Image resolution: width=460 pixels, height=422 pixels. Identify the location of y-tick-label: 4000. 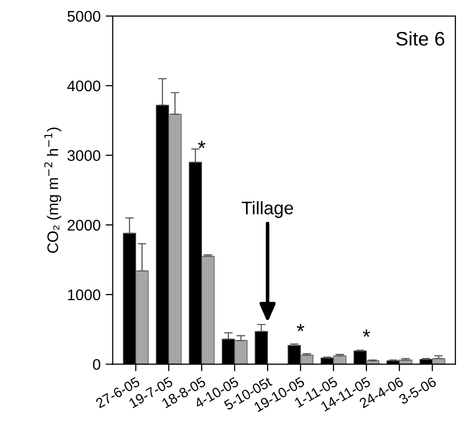
(83, 86).